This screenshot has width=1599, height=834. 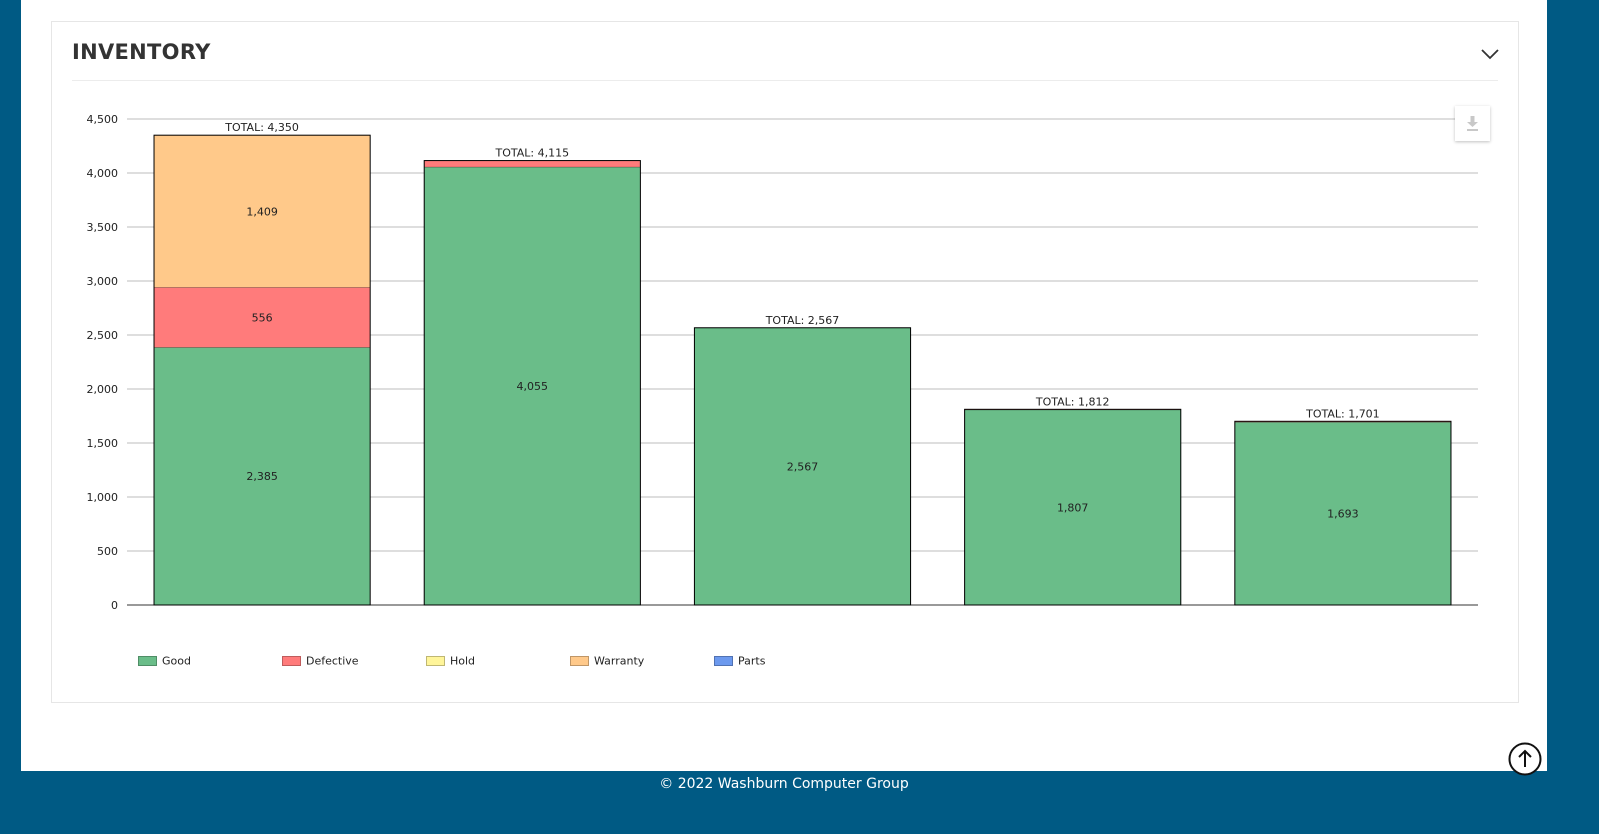 I want to click on data-label: 4,055, so click(x=533, y=386).